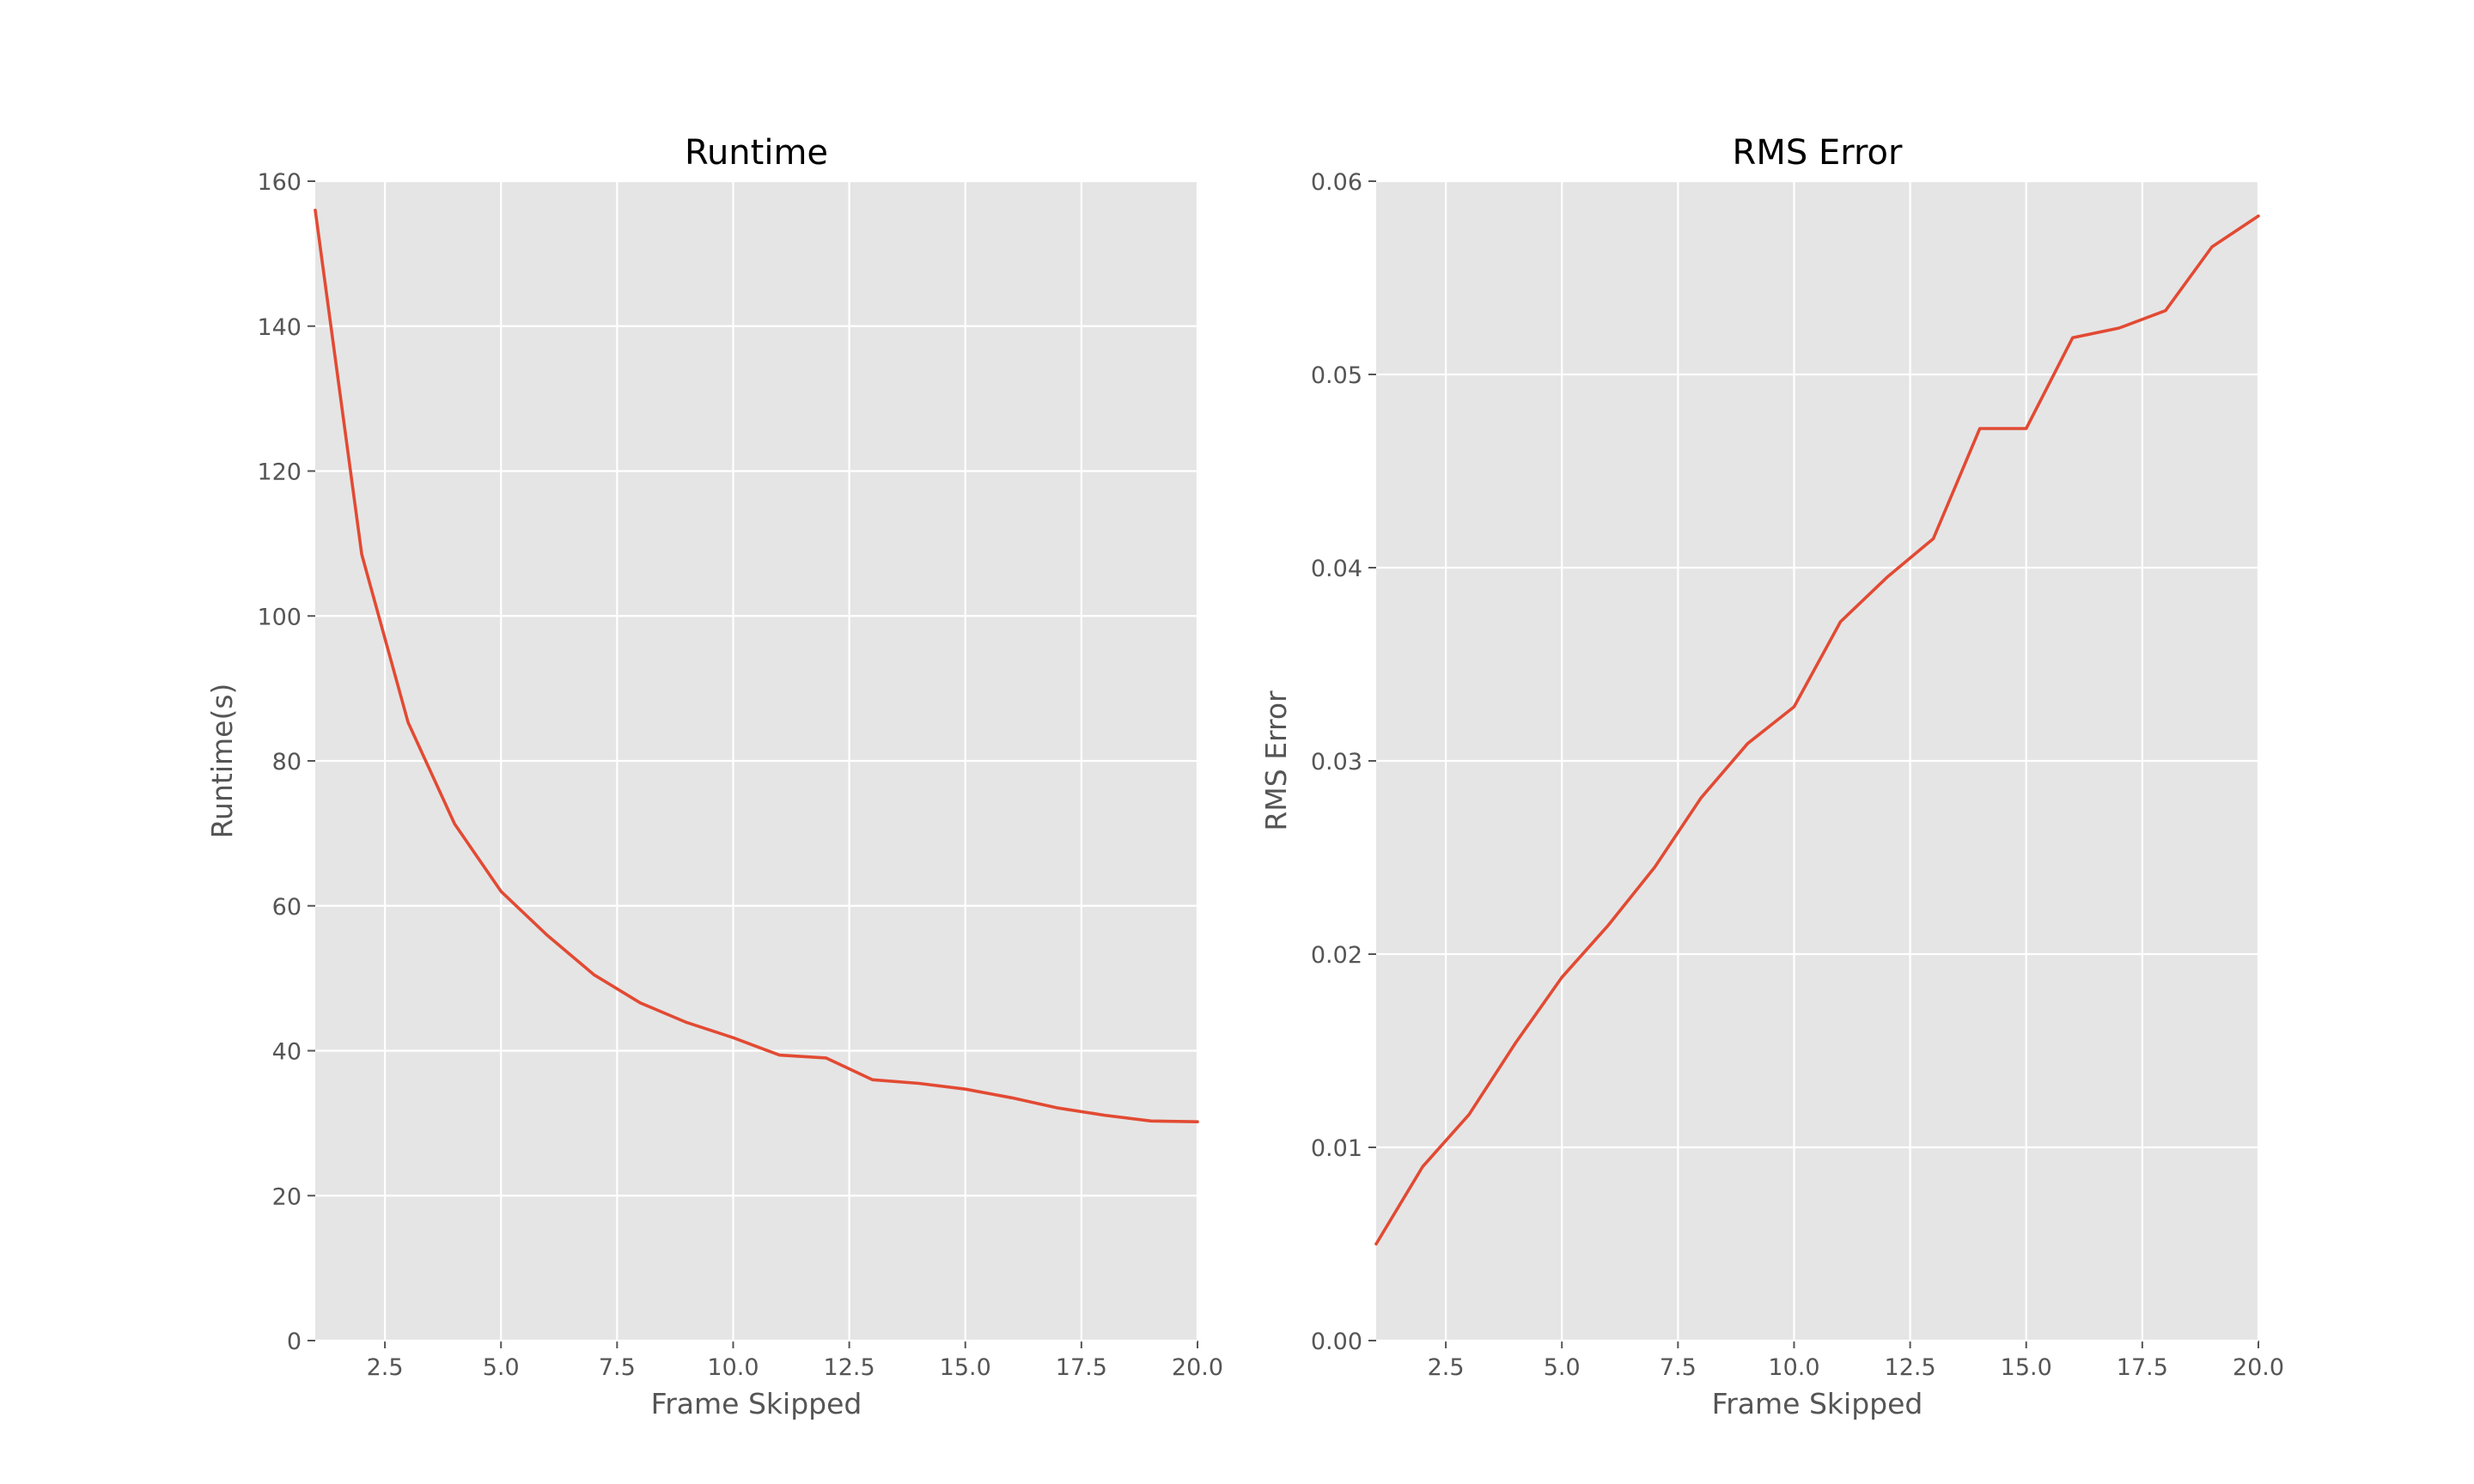  I want to click on y-tick-label: 0.06, so click(1336, 183).